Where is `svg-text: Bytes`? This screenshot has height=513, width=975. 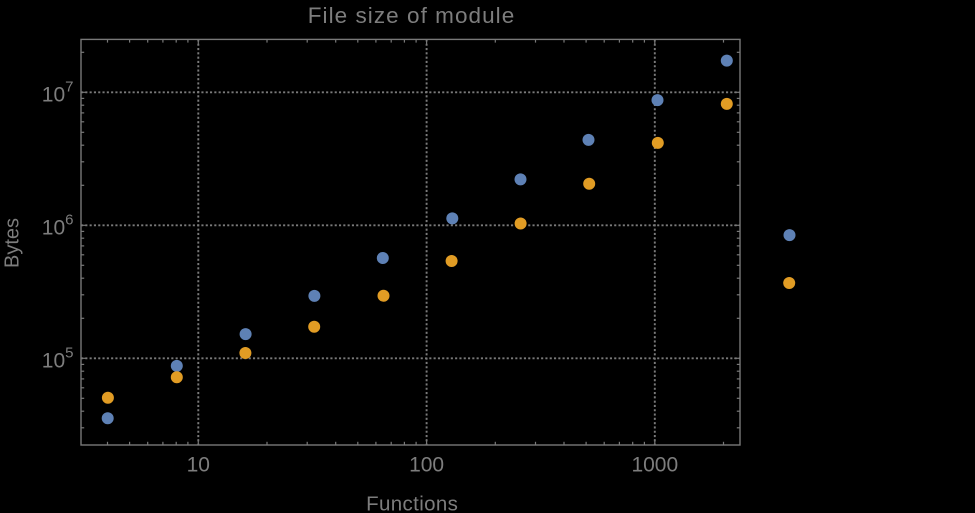
svg-text: Bytes is located at coordinates (13, 243).